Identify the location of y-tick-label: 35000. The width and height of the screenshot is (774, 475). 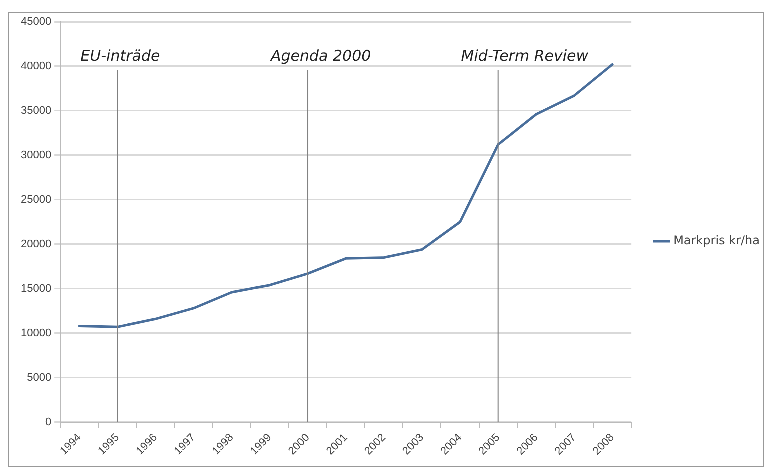
(36, 111).